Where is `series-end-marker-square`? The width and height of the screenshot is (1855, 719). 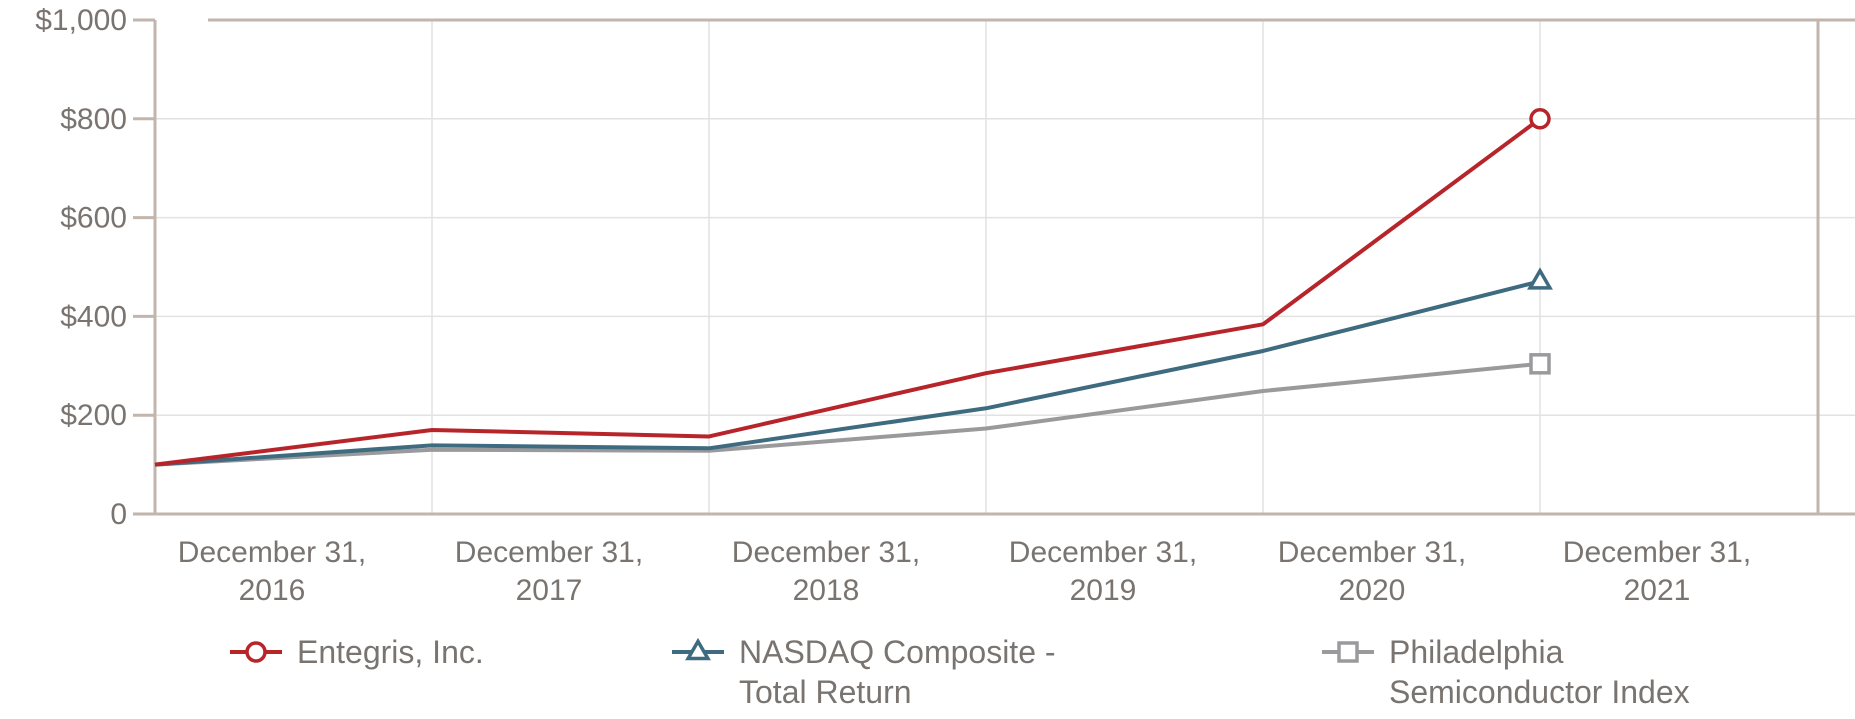 series-end-marker-square is located at coordinates (1540, 364).